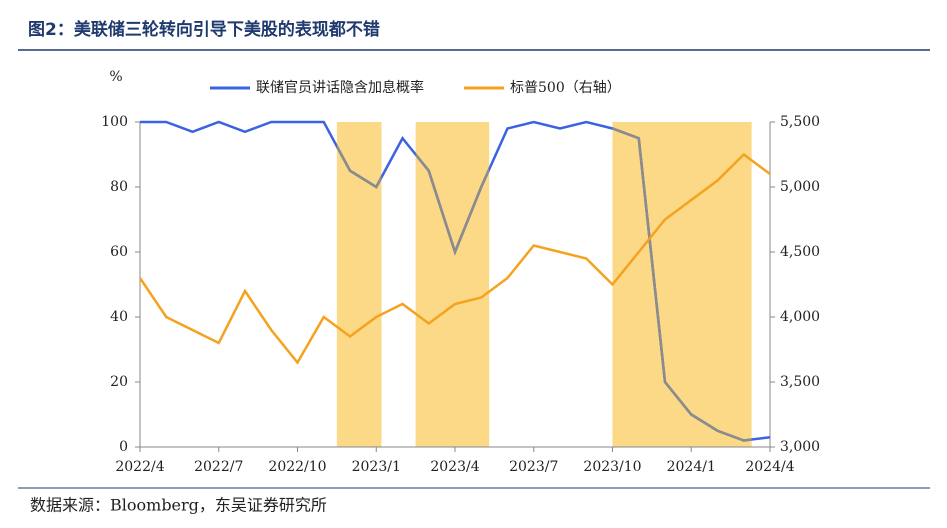 The height and width of the screenshot is (528, 947). I want to click on y-tick-label: 80, so click(119, 187).